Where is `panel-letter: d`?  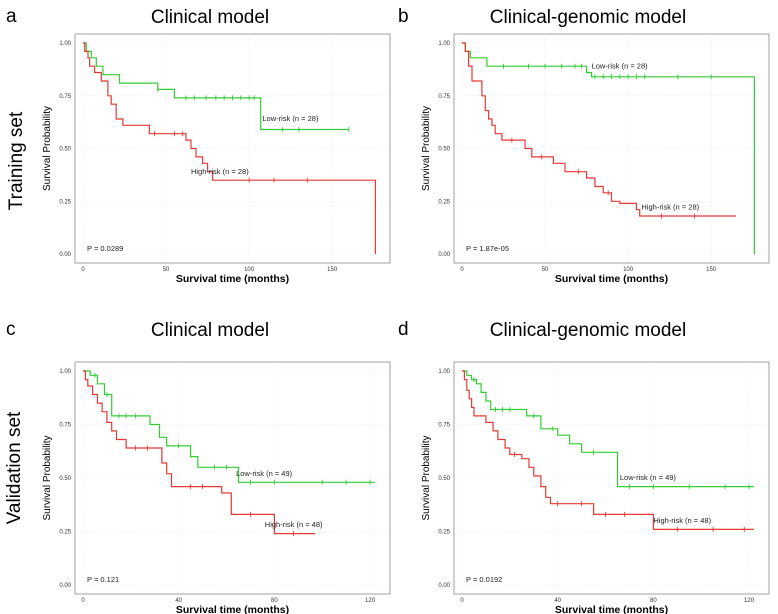
panel-letter: d is located at coordinates (403, 329).